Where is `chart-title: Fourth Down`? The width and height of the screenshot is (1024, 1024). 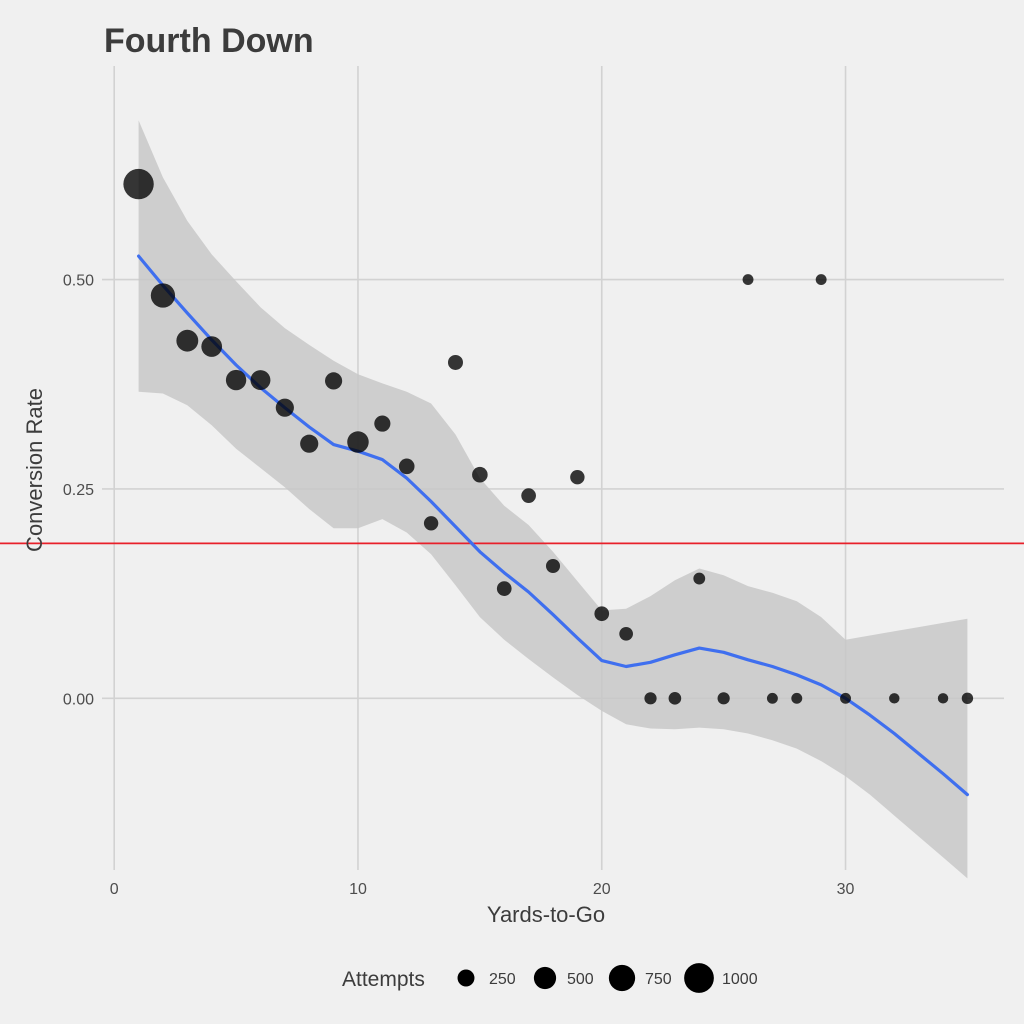
chart-title: Fourth Down is located at coordinates (209, 41).